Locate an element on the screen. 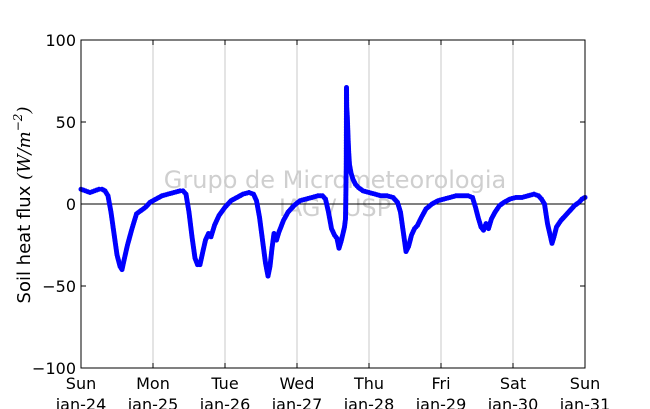 This screenshot has width=650, height=409. y-tick-label: 100 is located at coordinates (60, 40).